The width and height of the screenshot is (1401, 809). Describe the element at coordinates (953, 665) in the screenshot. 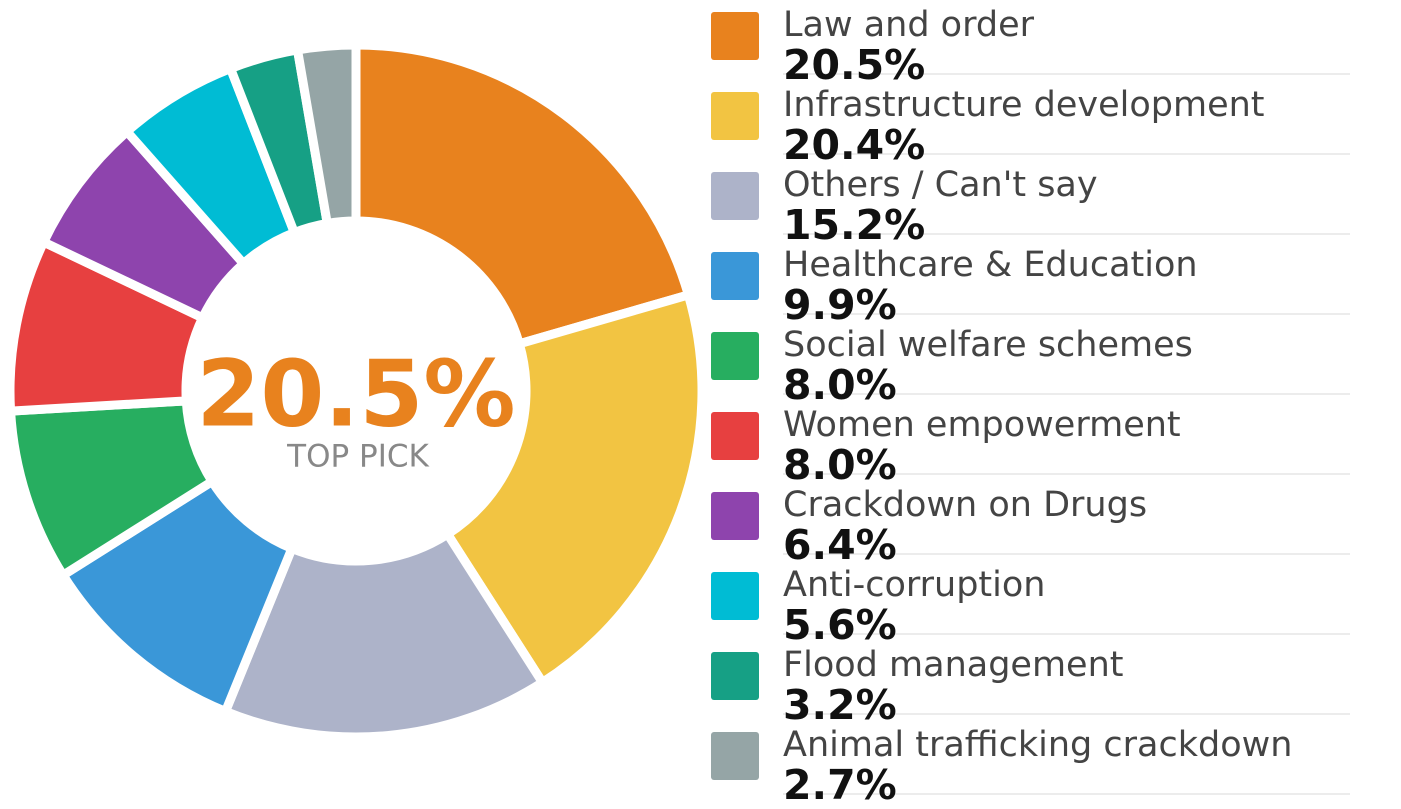

I see `legend-label: Flood management` at that location.